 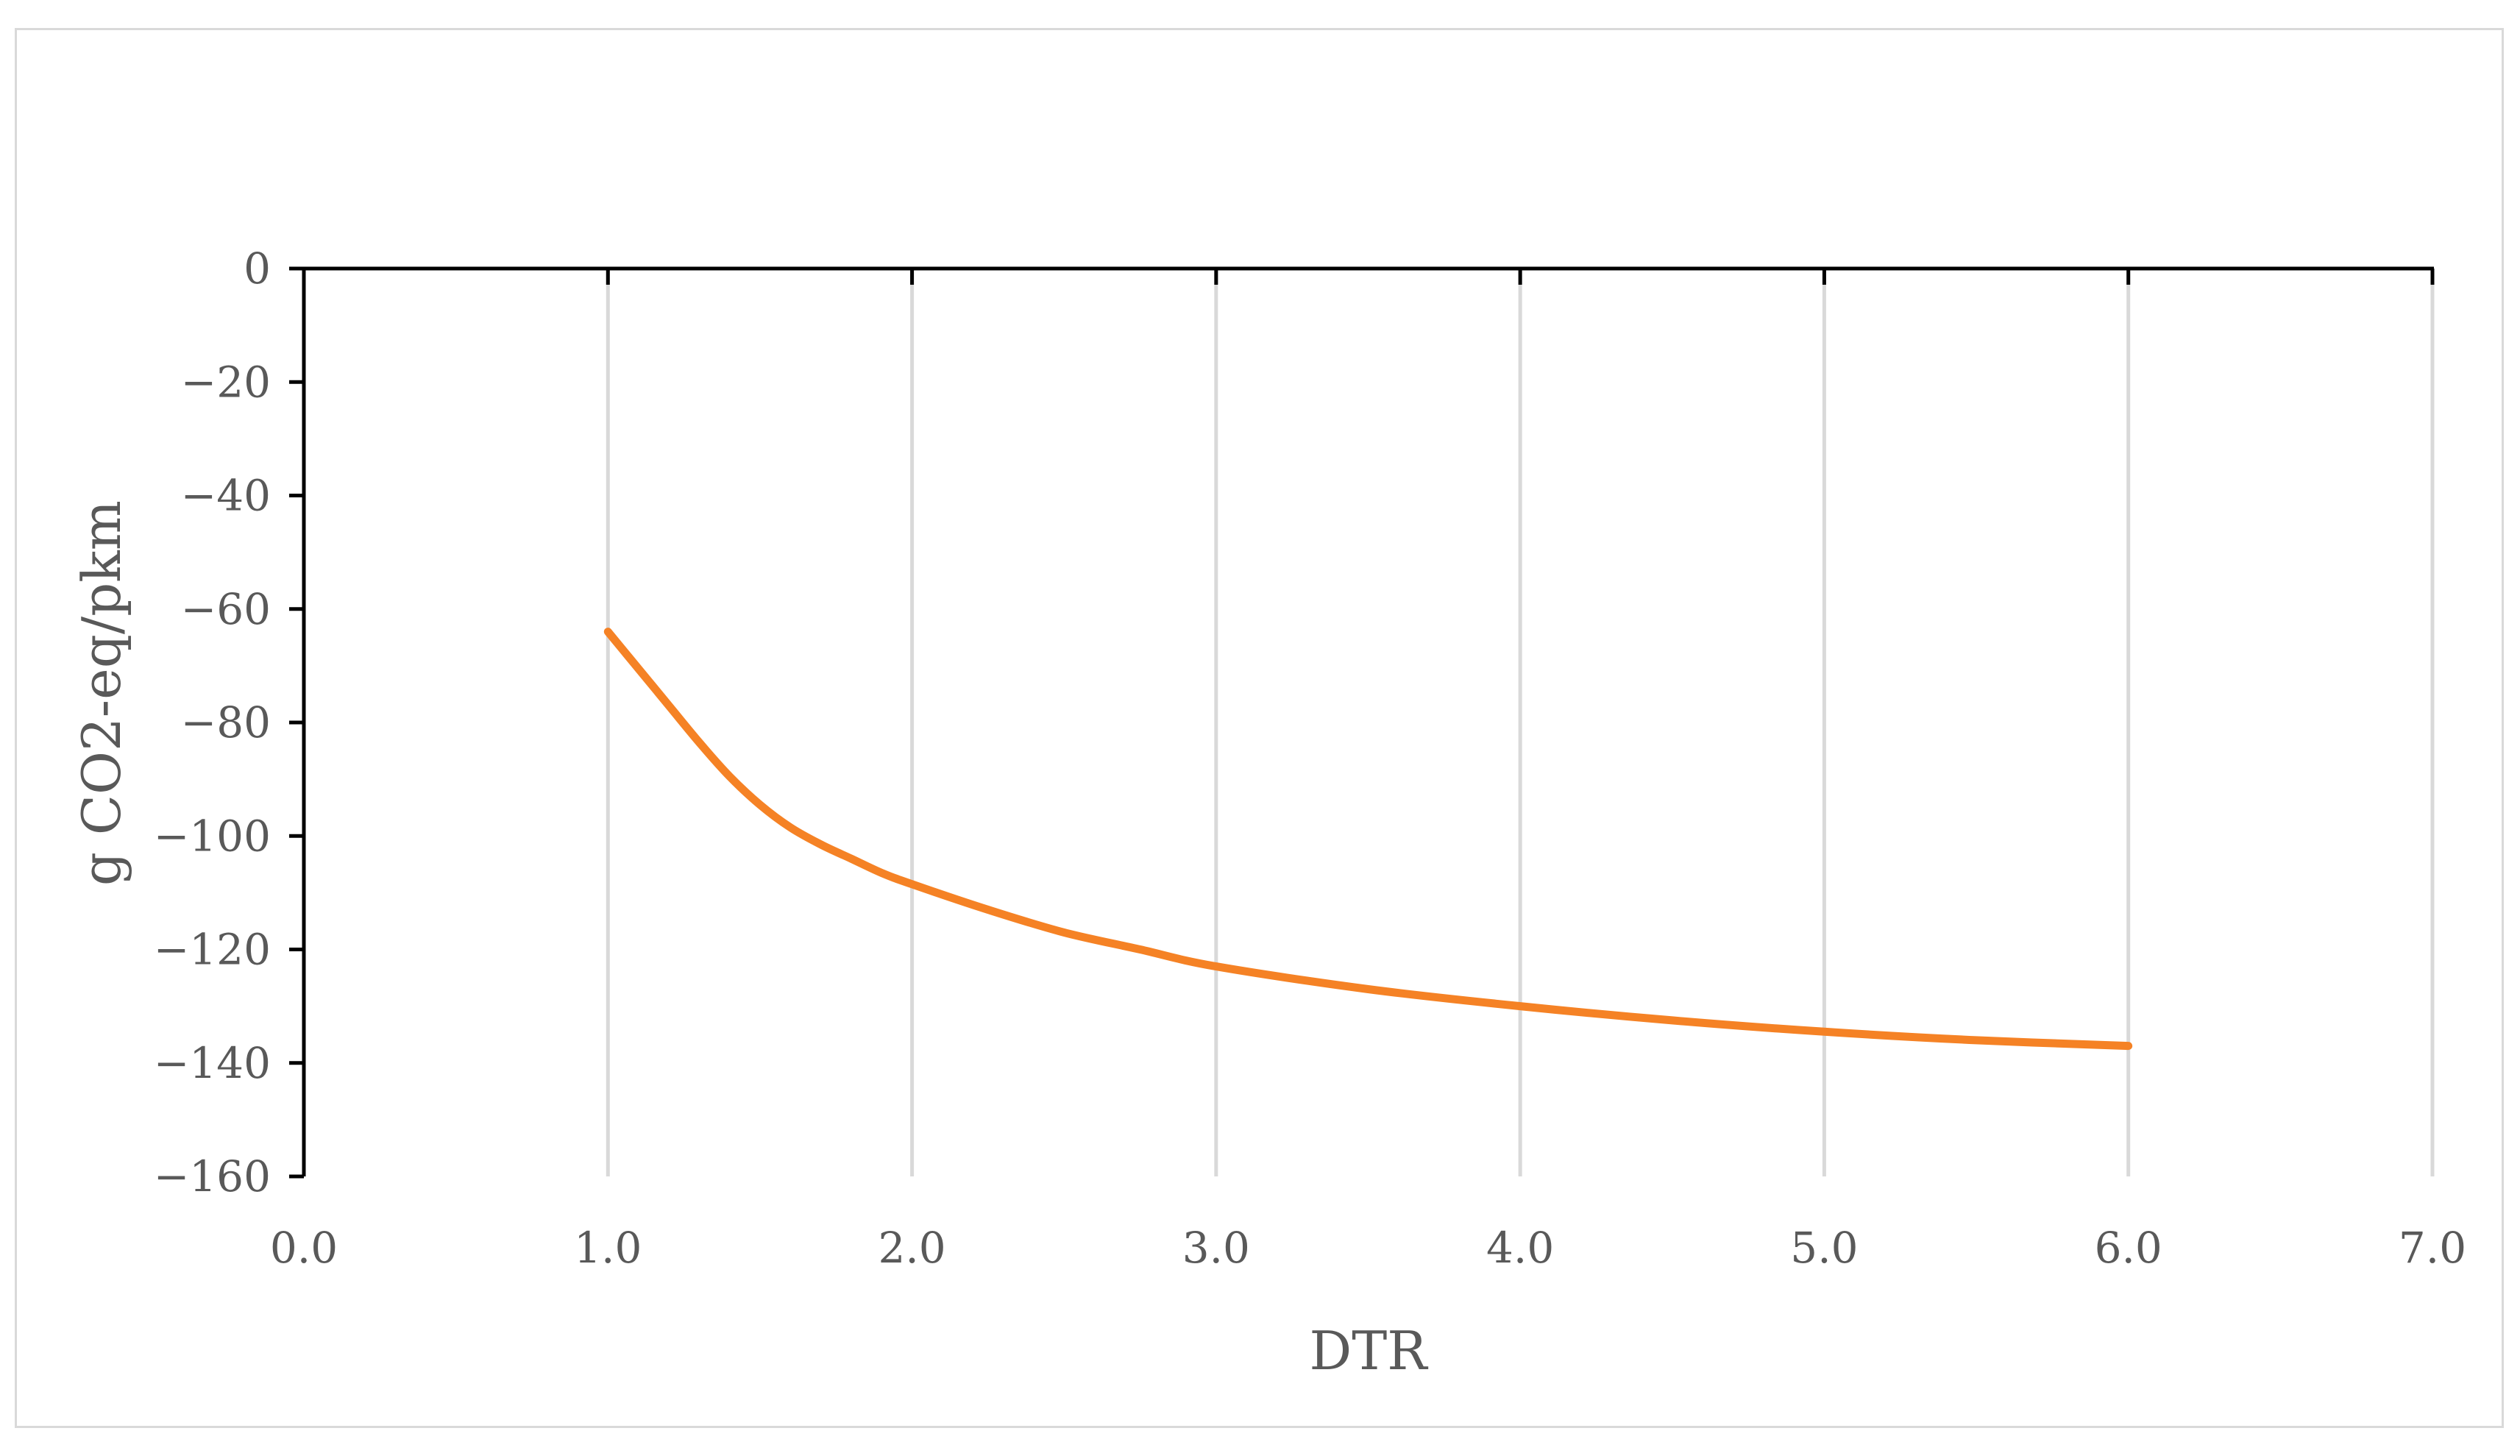 What do you see at coordinates (1369, 1351) in the screenshot?
I see `x-axis-title: DTR` at bounding box center [1369, 1351].